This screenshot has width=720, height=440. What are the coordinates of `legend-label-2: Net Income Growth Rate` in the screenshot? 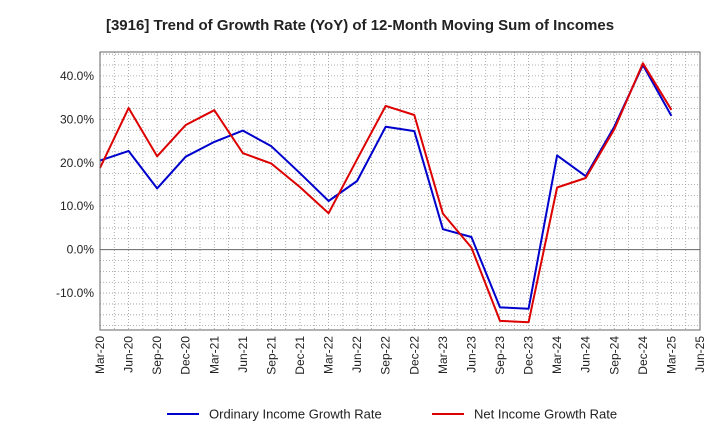 It's located at (545, 414).